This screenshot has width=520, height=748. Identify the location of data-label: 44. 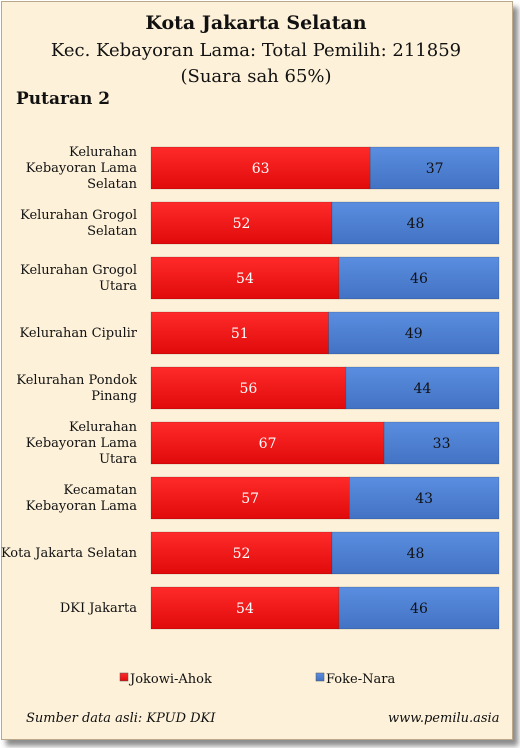
(423, 389).